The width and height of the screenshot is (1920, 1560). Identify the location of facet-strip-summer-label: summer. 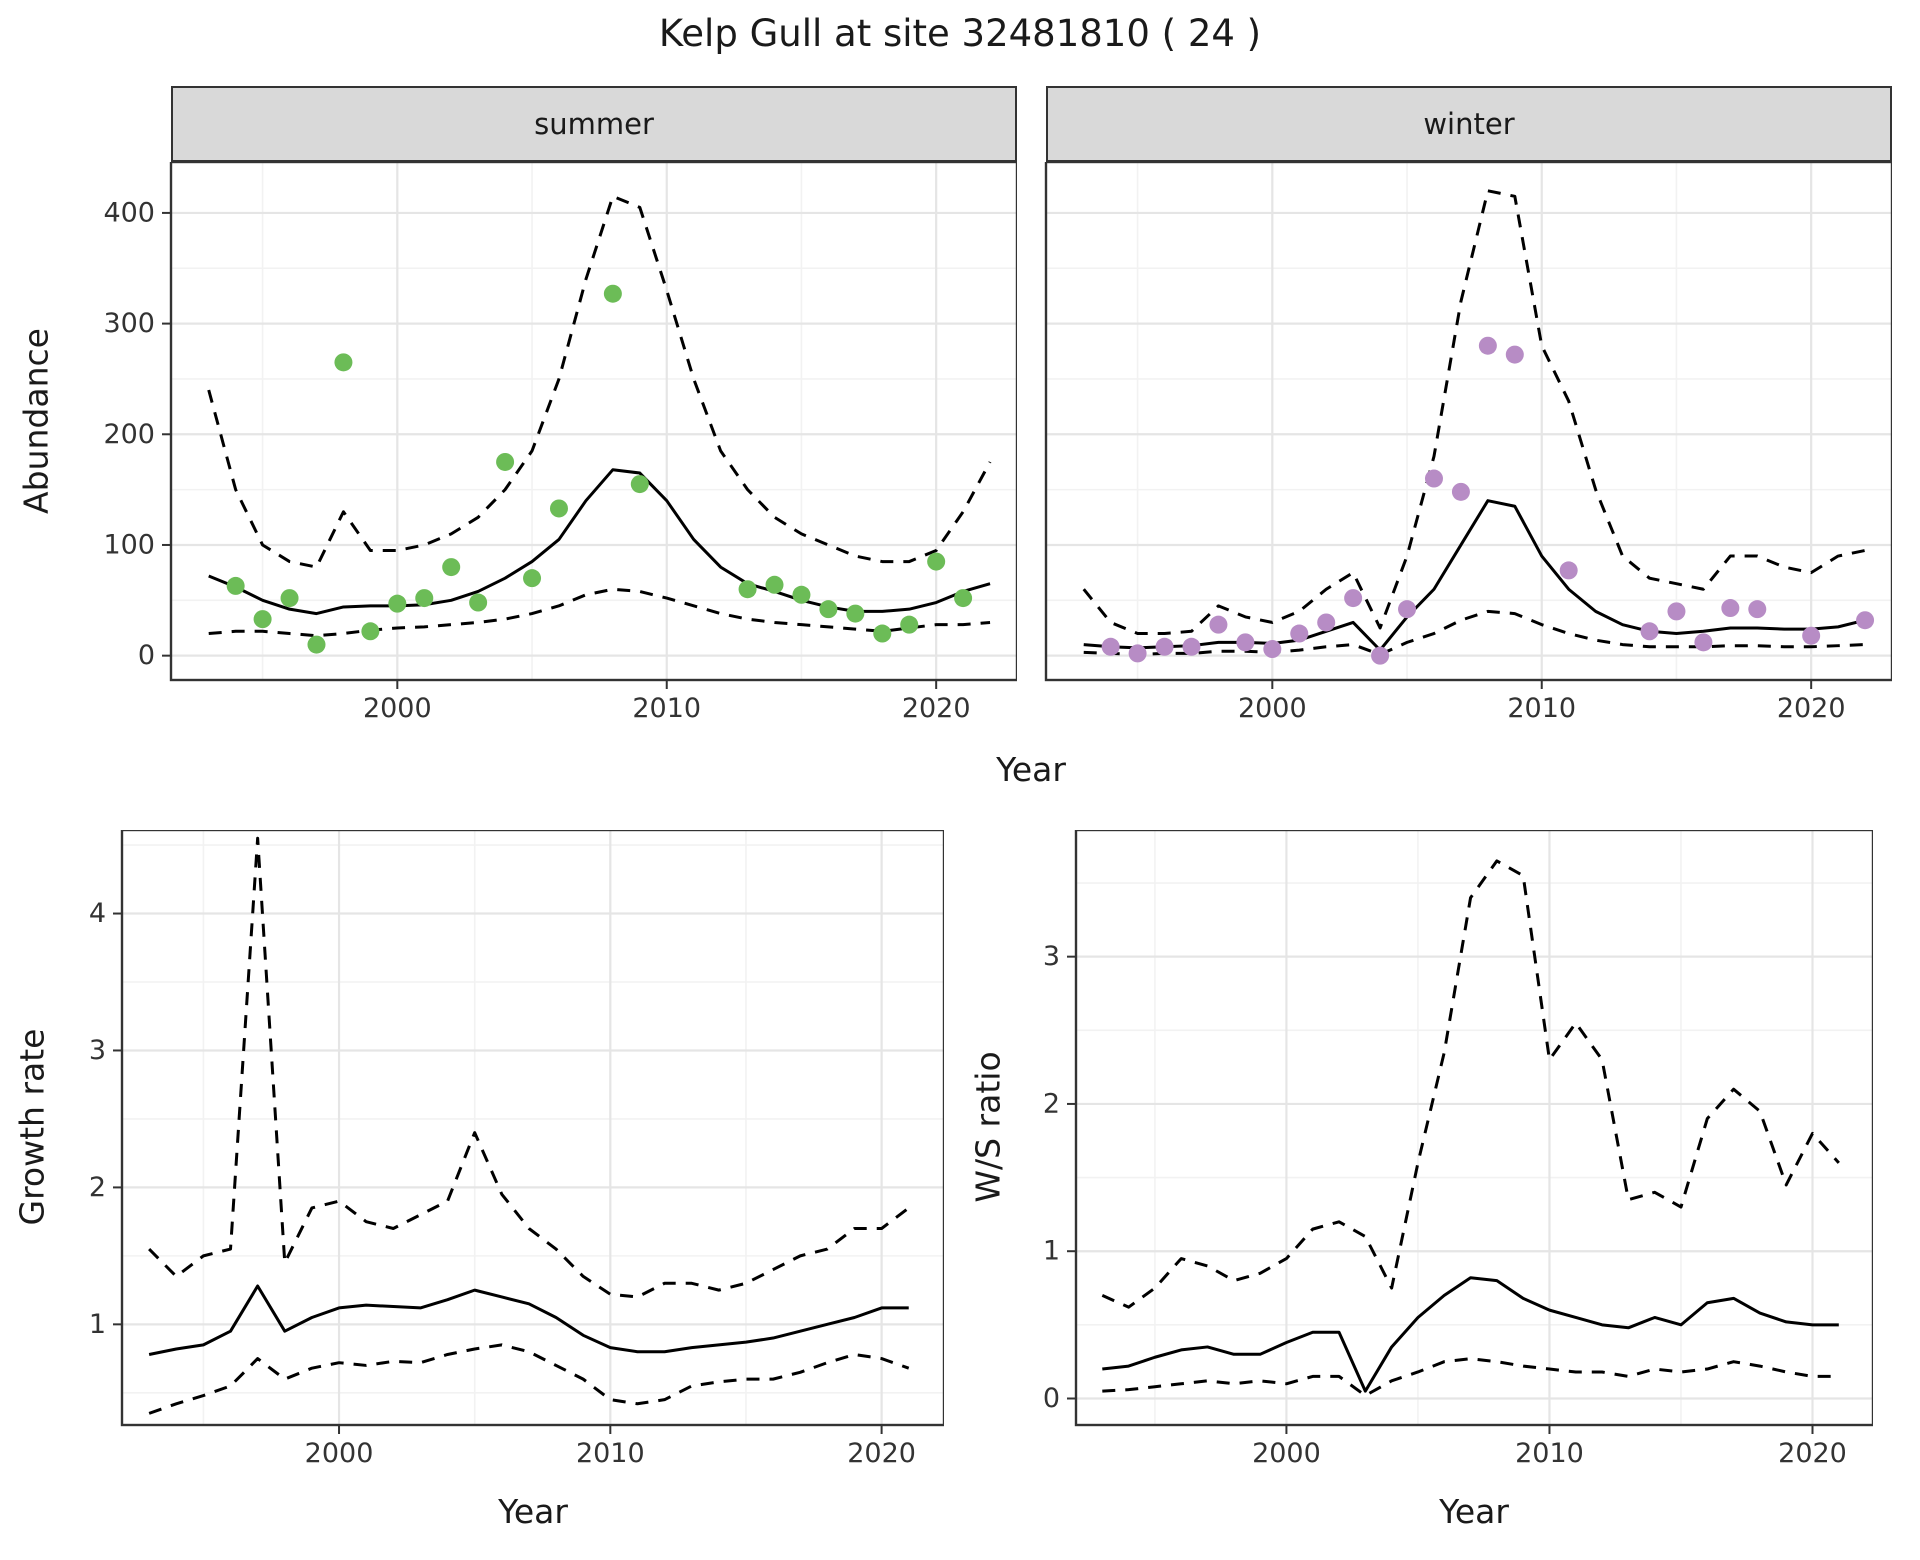
(594, 124).